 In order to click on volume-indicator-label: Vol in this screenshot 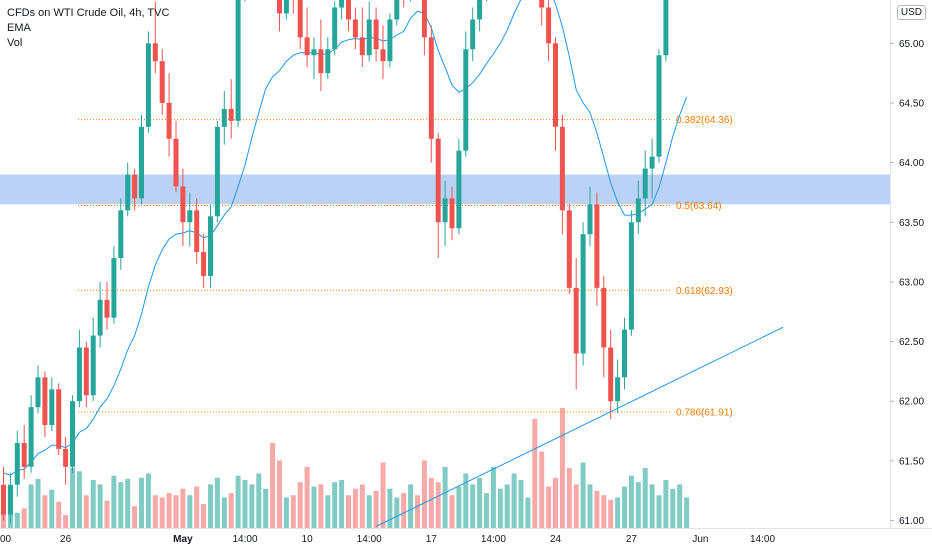, I will do `click(15, 43)`.